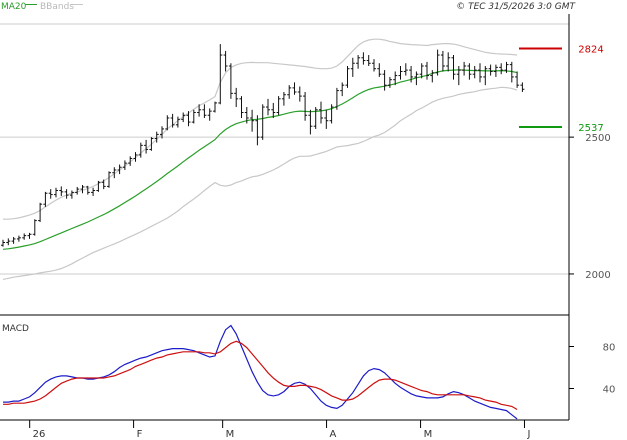 This screenshot has height=440, width=627. What do you see at coordinates (590, 49) in the screenshot?
I see `resistance-label: 2824` at bounding box center [590, 49].